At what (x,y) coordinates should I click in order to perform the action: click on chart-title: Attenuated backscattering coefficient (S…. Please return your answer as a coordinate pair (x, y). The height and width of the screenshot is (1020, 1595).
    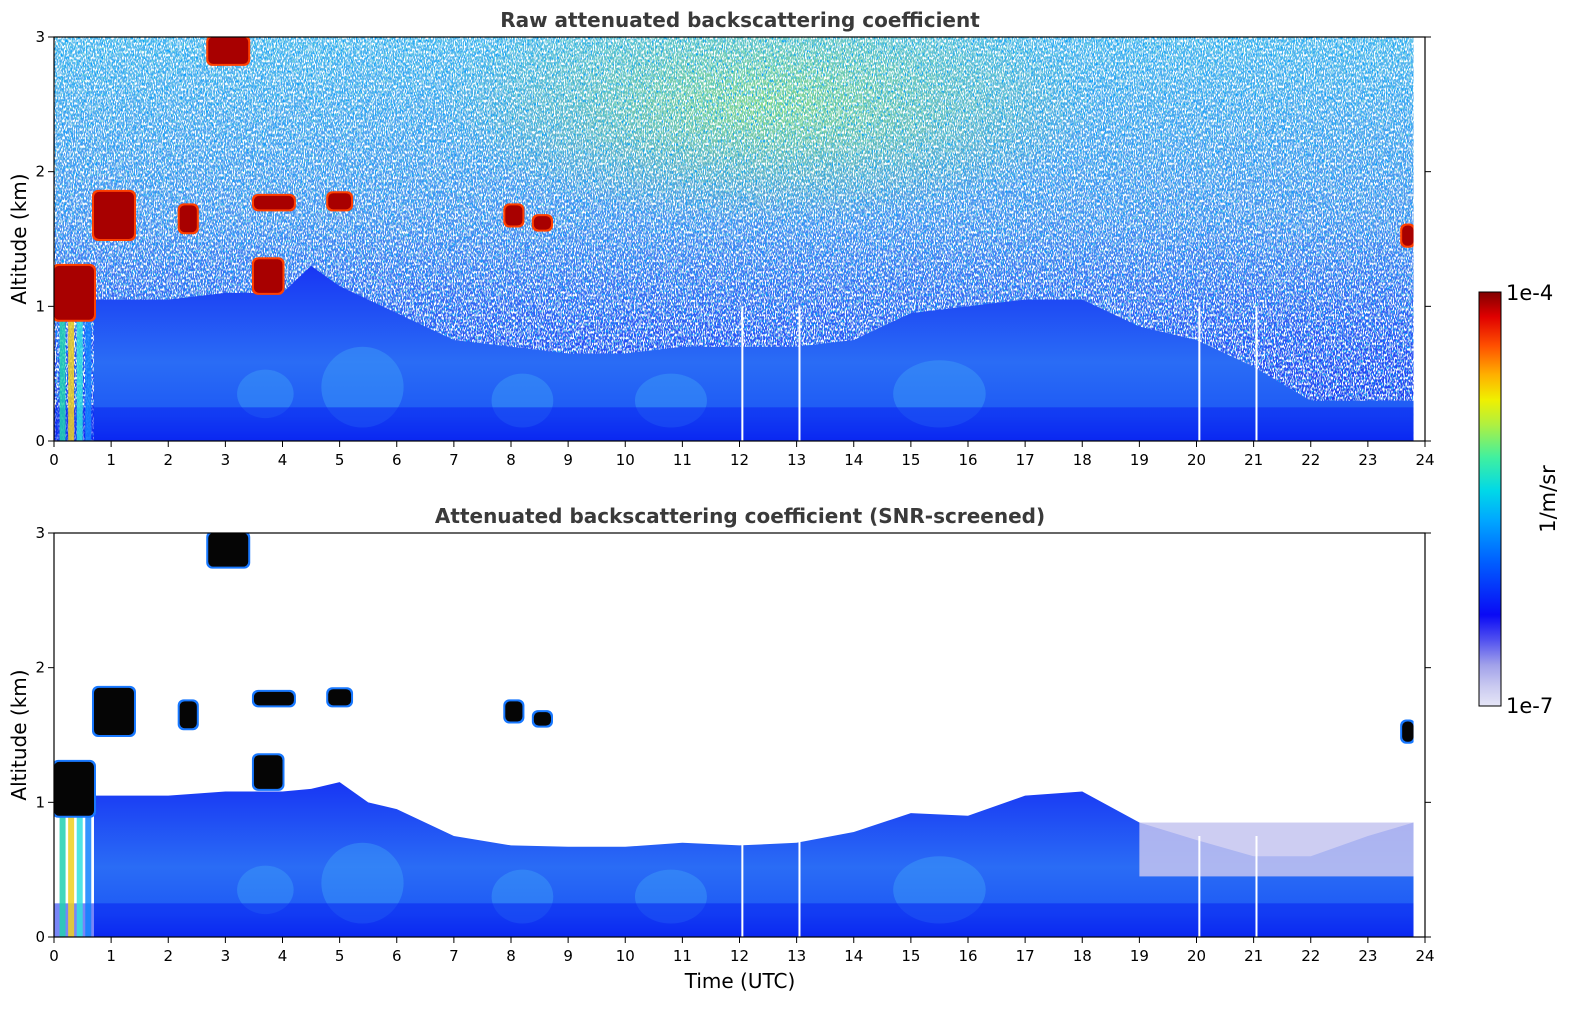
    Looking at the image, I should click on (740, 516).